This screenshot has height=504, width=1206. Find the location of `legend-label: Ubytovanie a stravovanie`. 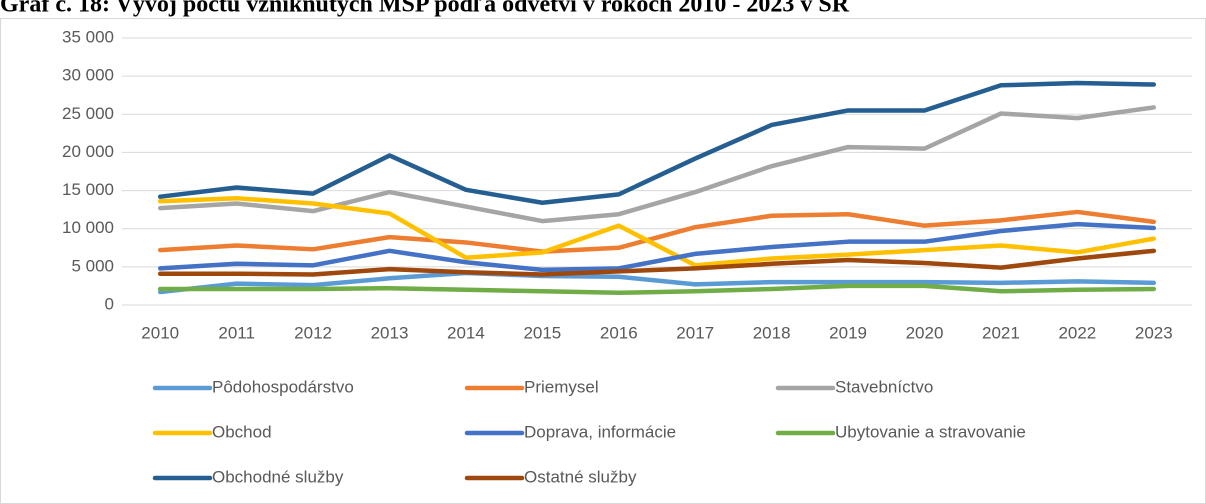

legend-label: Ubytovanie a stravovanie is located at coordinates (930, 431).